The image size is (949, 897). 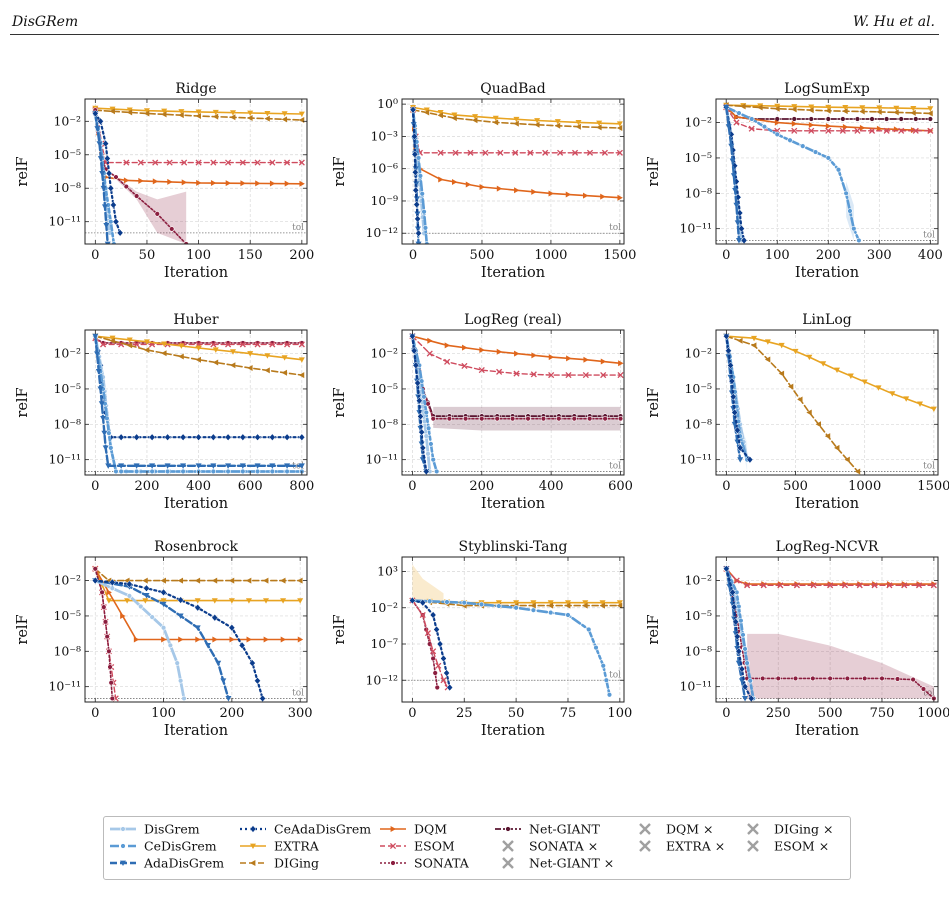 I want to click on marker-disgrem, so click(x=180, y=681).